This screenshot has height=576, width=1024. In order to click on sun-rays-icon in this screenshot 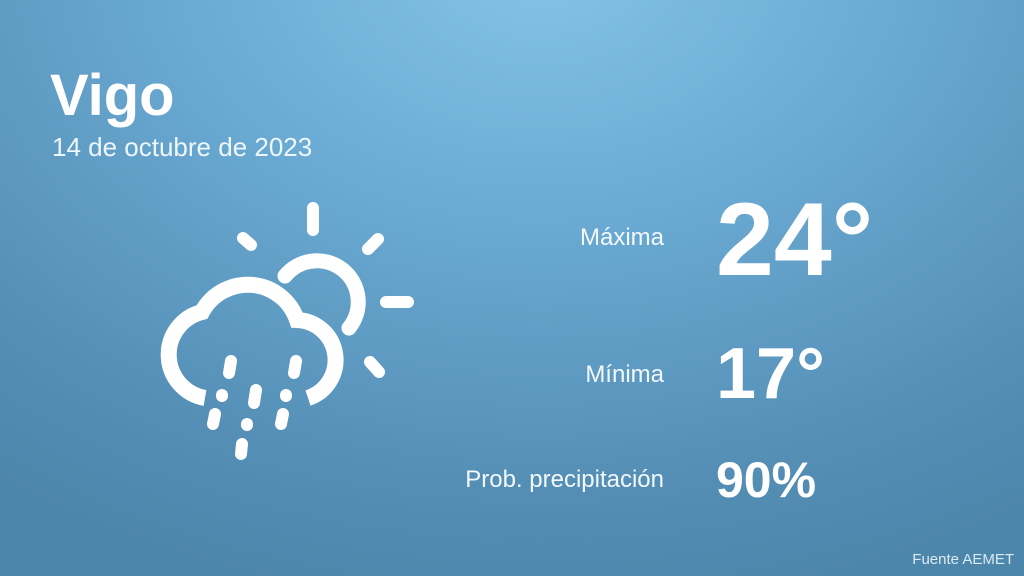, I will do `click(325, 290)`.